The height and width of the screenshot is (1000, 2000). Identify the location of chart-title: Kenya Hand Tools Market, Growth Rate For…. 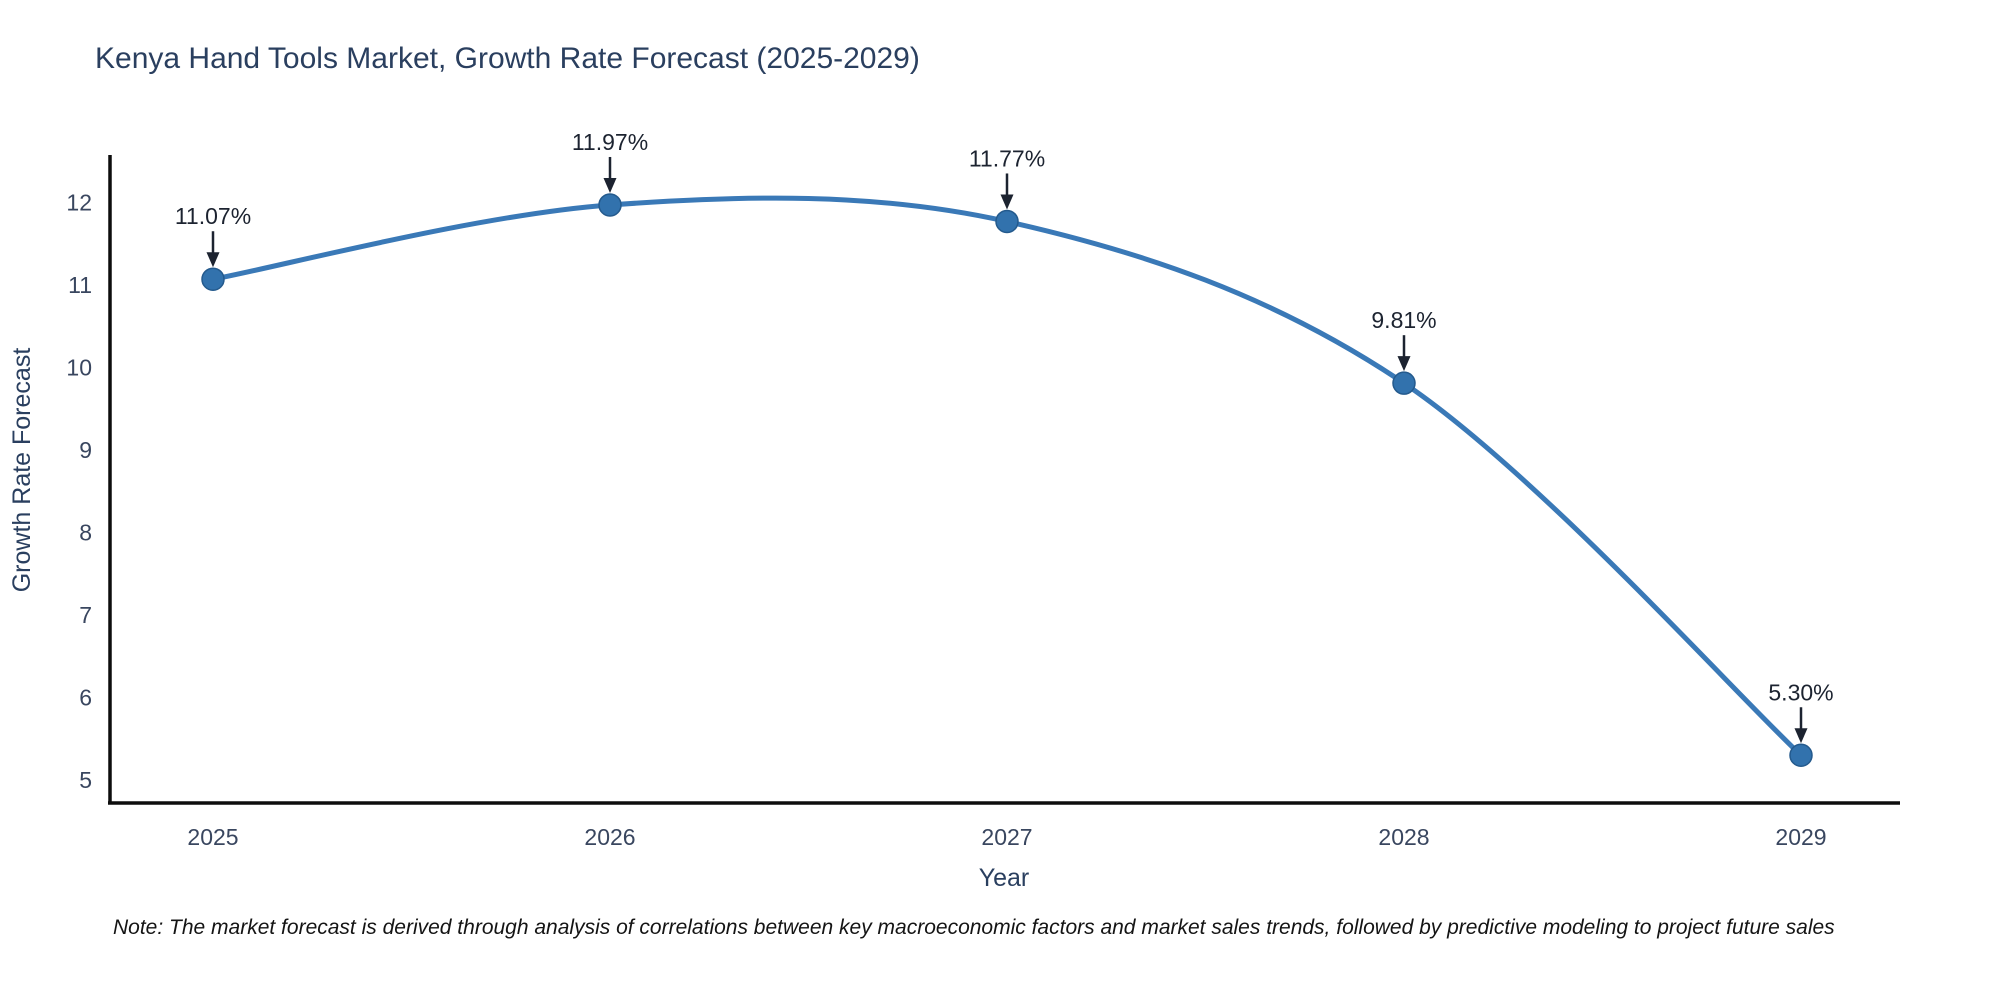
(507, 58).